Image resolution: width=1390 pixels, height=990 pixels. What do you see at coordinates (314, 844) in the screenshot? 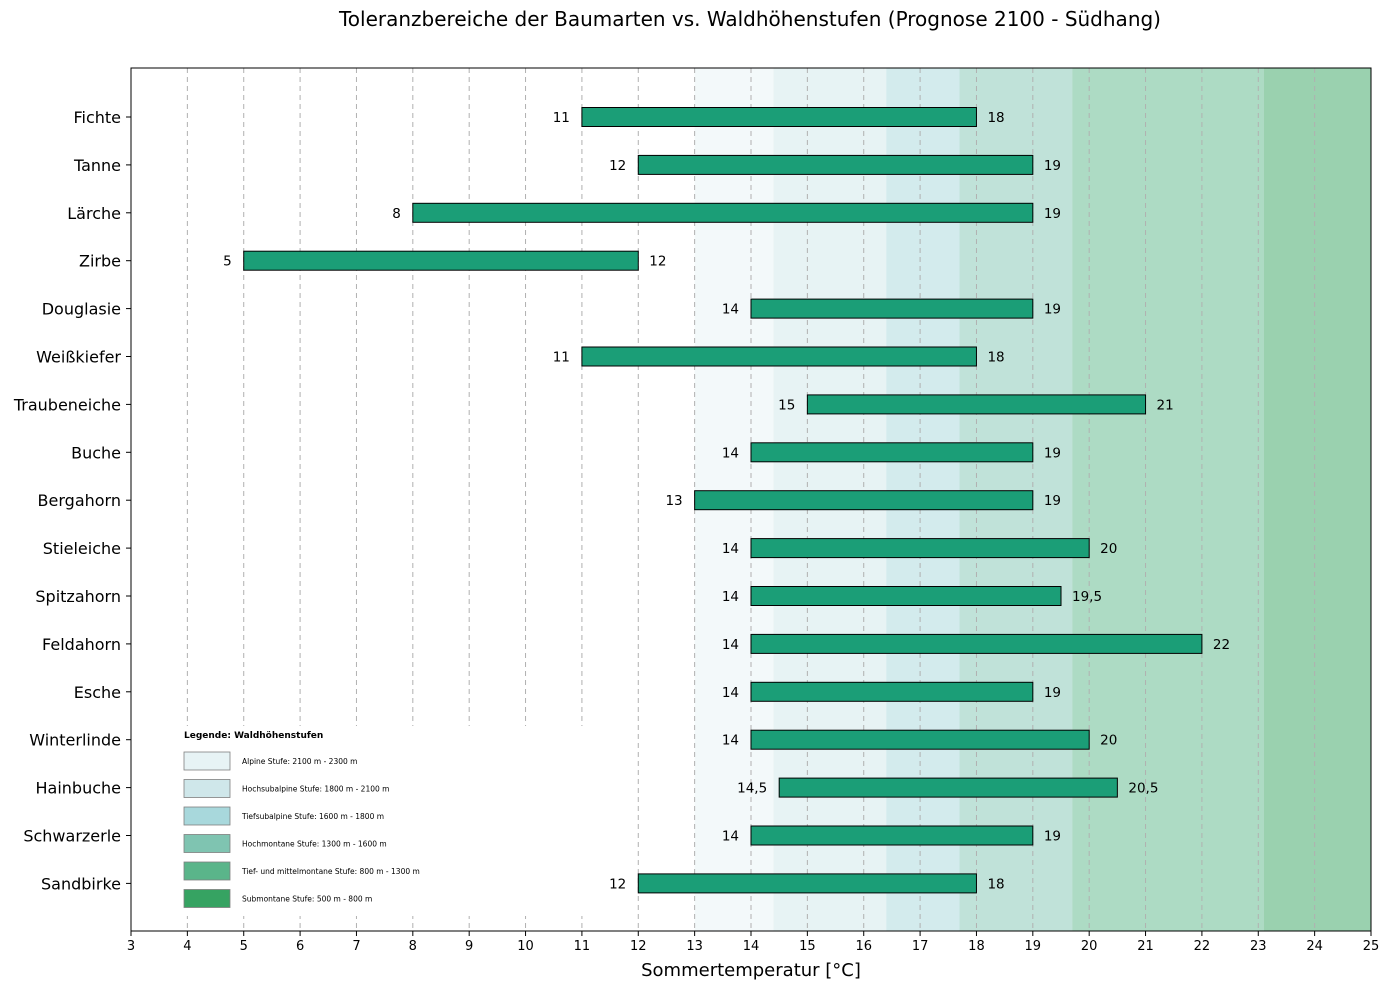
I see `legend-label: Hochmontane Stufe: 1300 m - 1600 m` at bounding box center [314, 844].